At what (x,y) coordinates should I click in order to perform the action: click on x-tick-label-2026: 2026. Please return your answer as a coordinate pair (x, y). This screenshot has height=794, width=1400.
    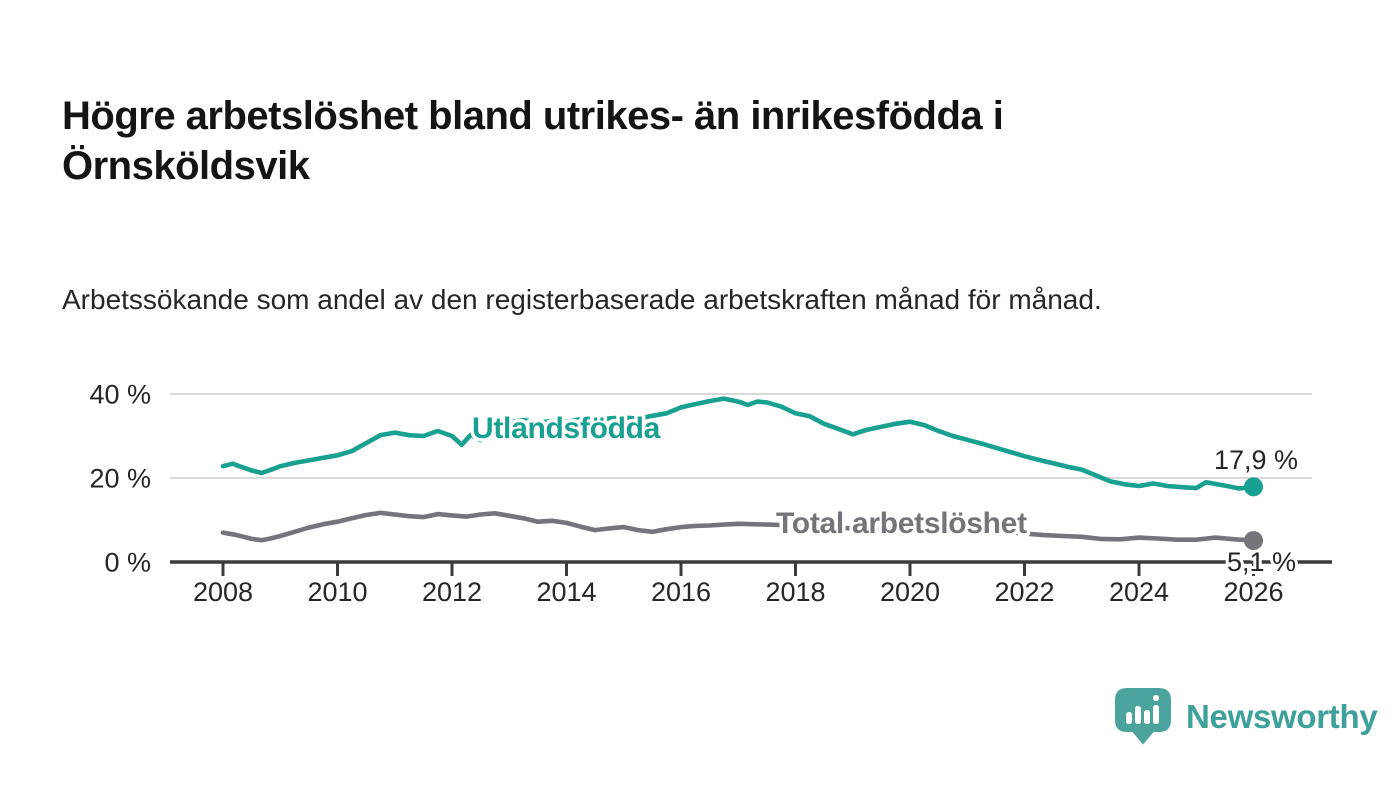
    Looking at the image, I should click on (1253, 592).